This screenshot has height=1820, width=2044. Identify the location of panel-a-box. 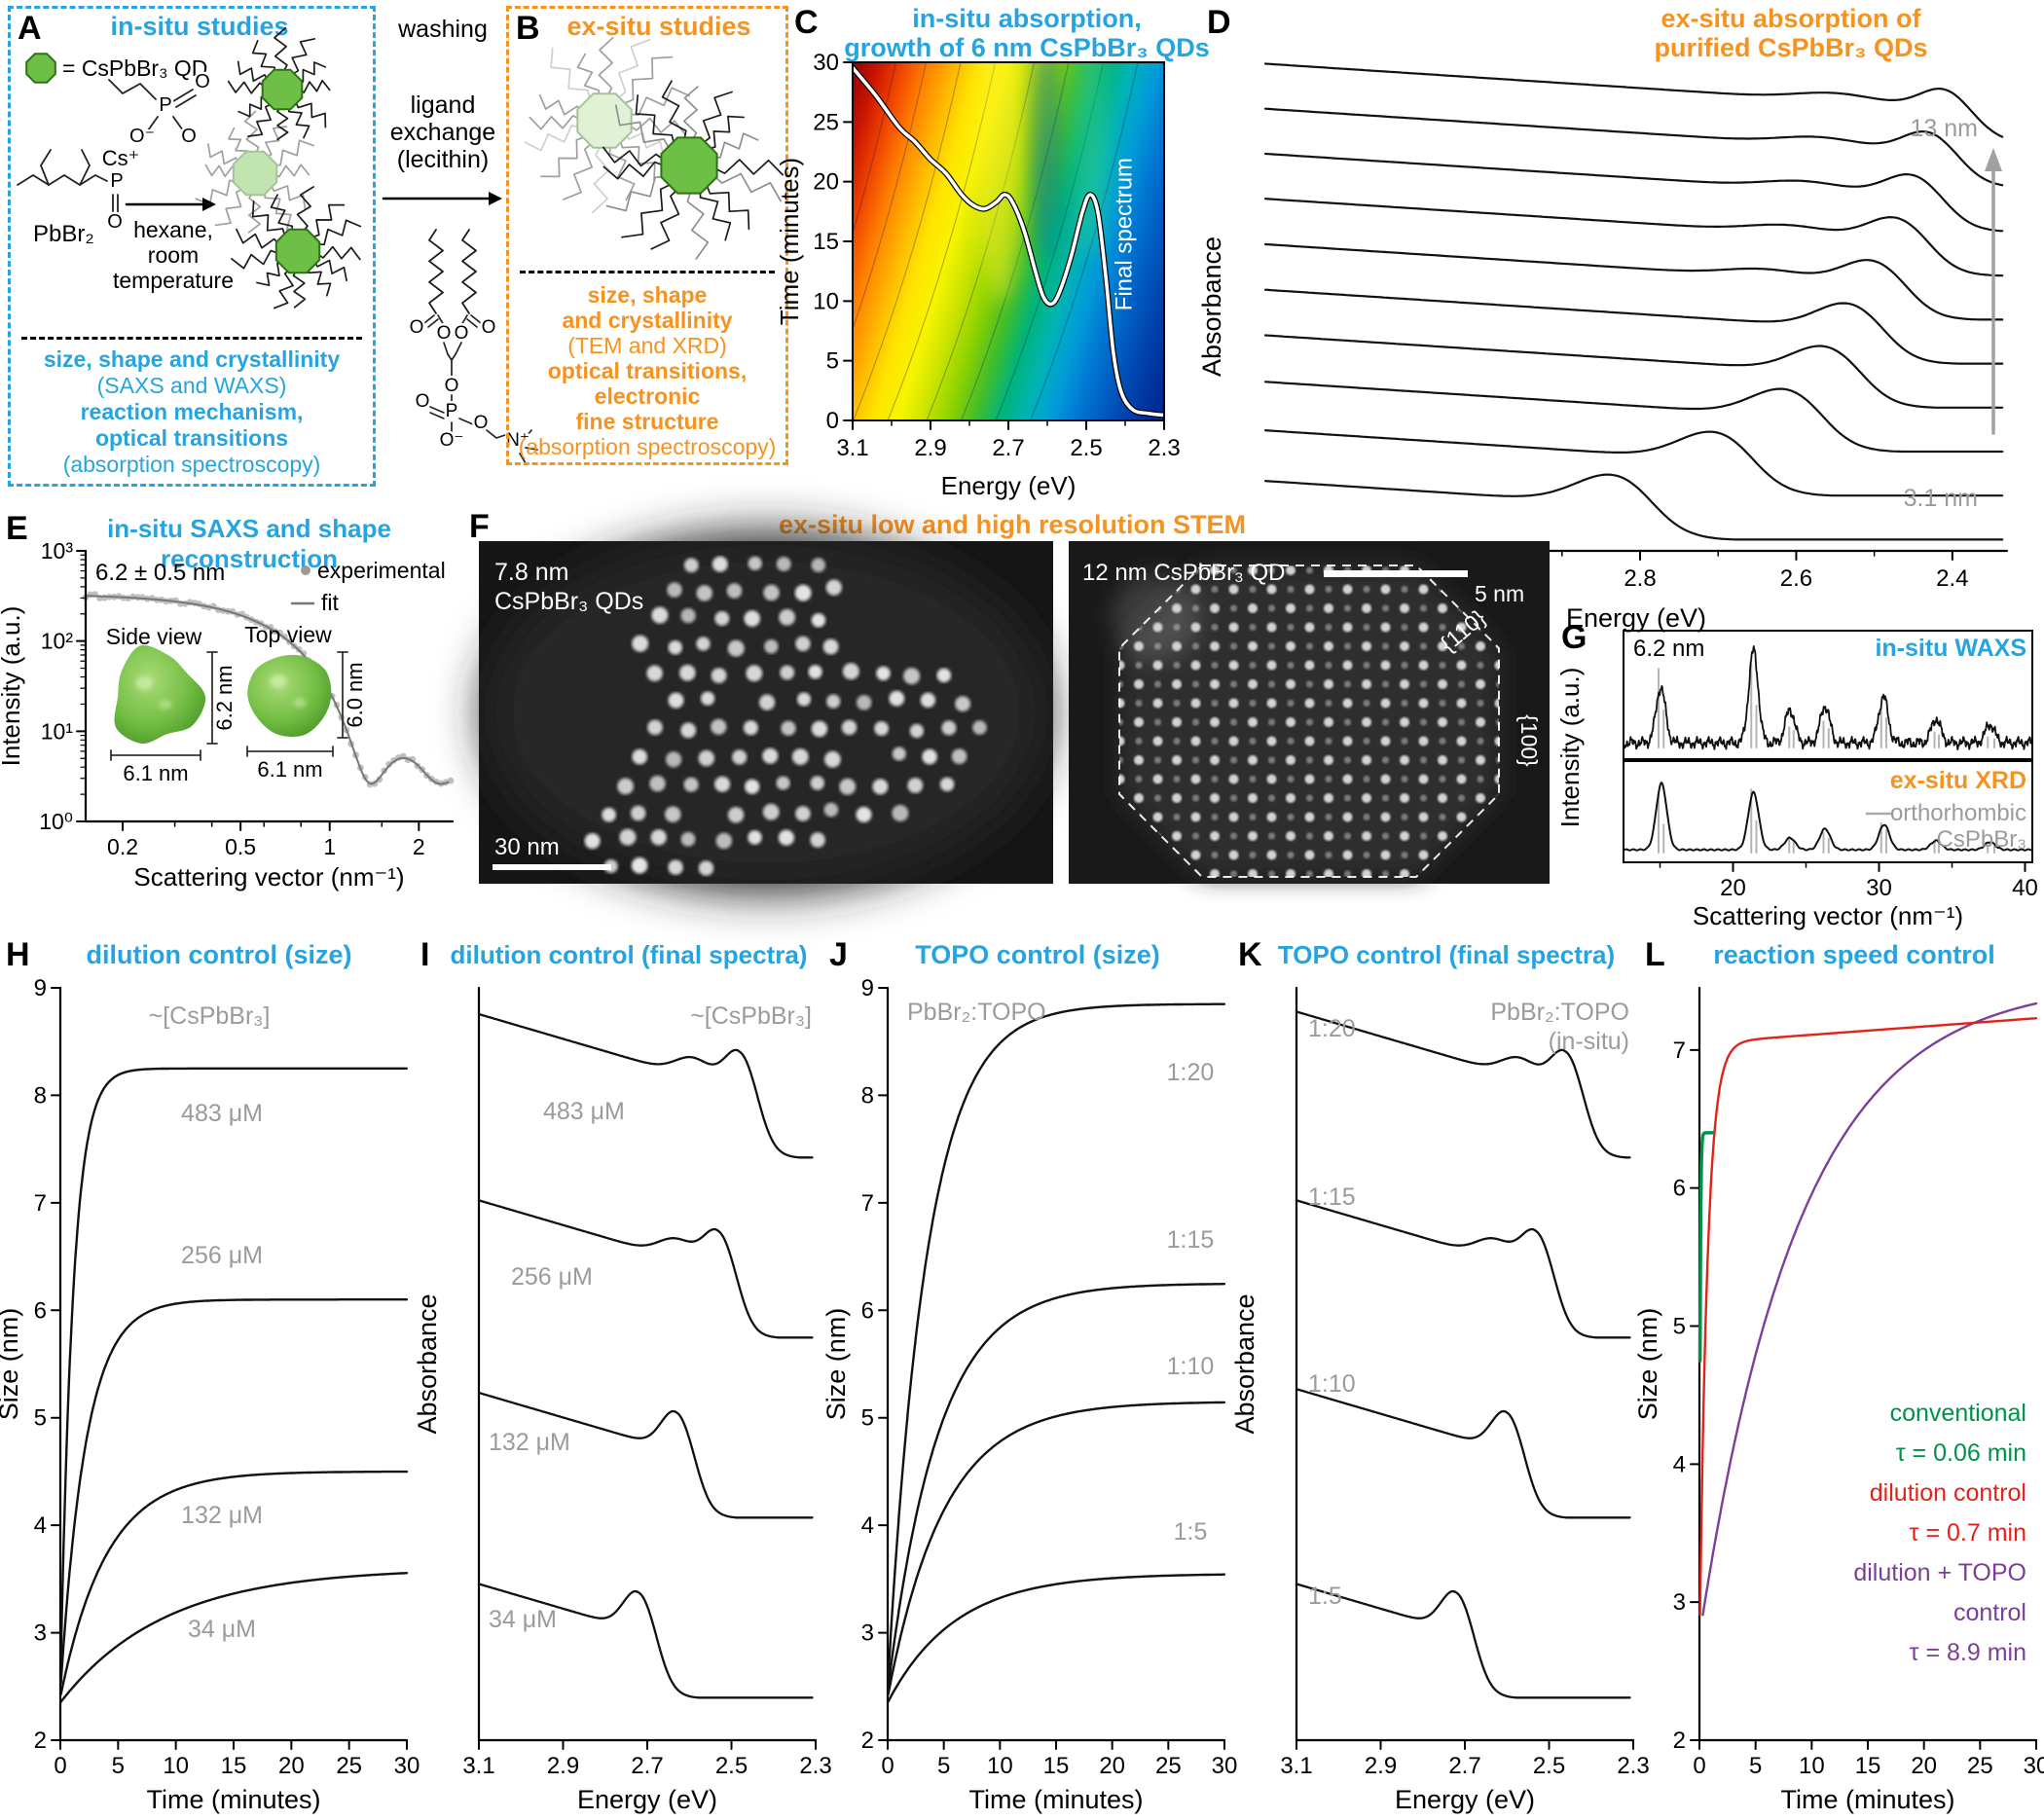
(192, 246).